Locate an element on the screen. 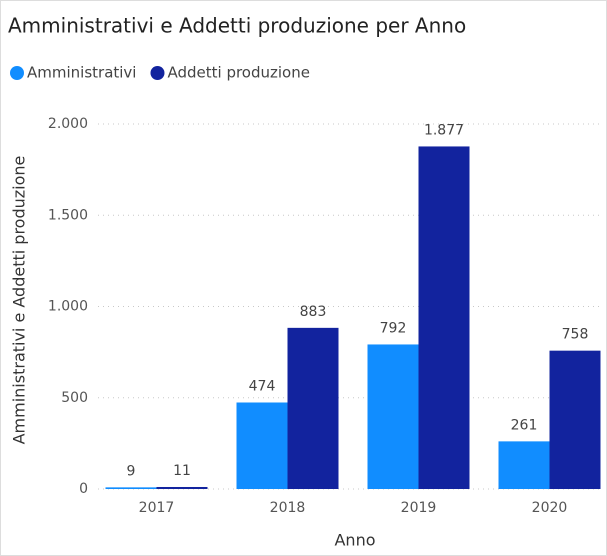 Image resolution: width=607 pixels, height=556 pixels. data-label: 474 is located at coordinates (262, 386).